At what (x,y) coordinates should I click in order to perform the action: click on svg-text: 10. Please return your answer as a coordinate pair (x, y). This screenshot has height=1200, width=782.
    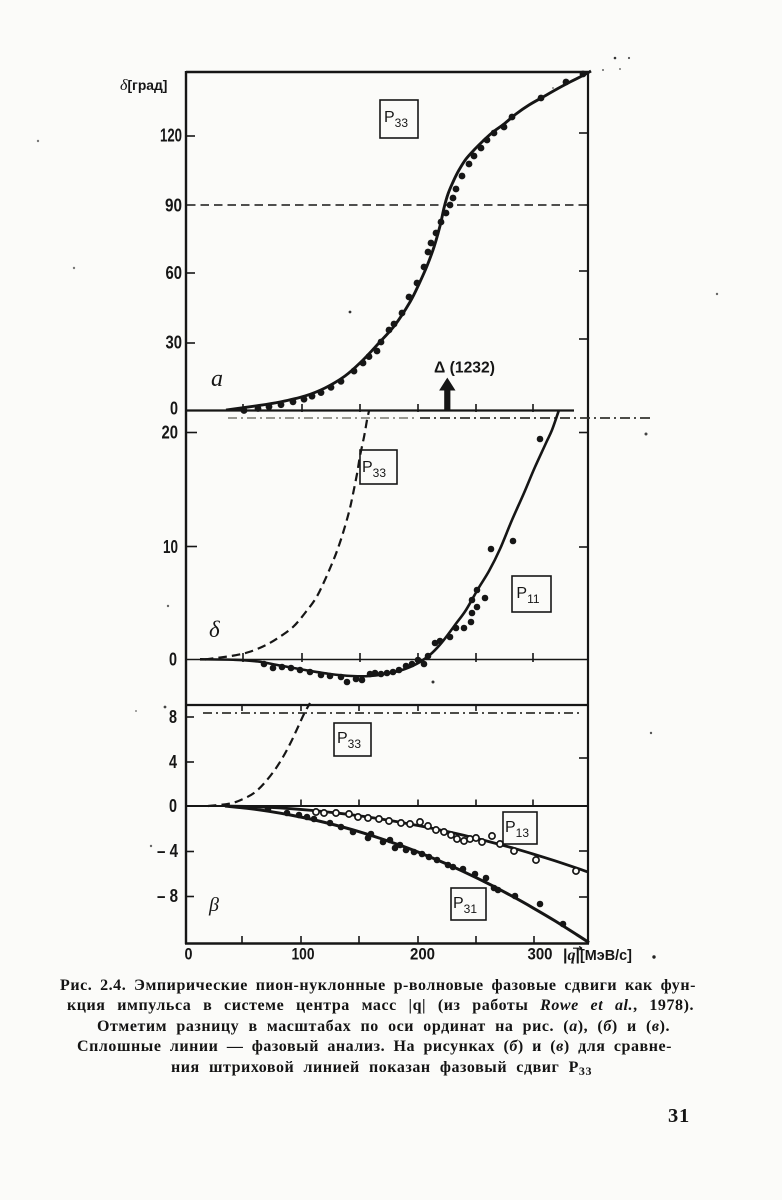
    Looking at the image, I should click on (170, 547).